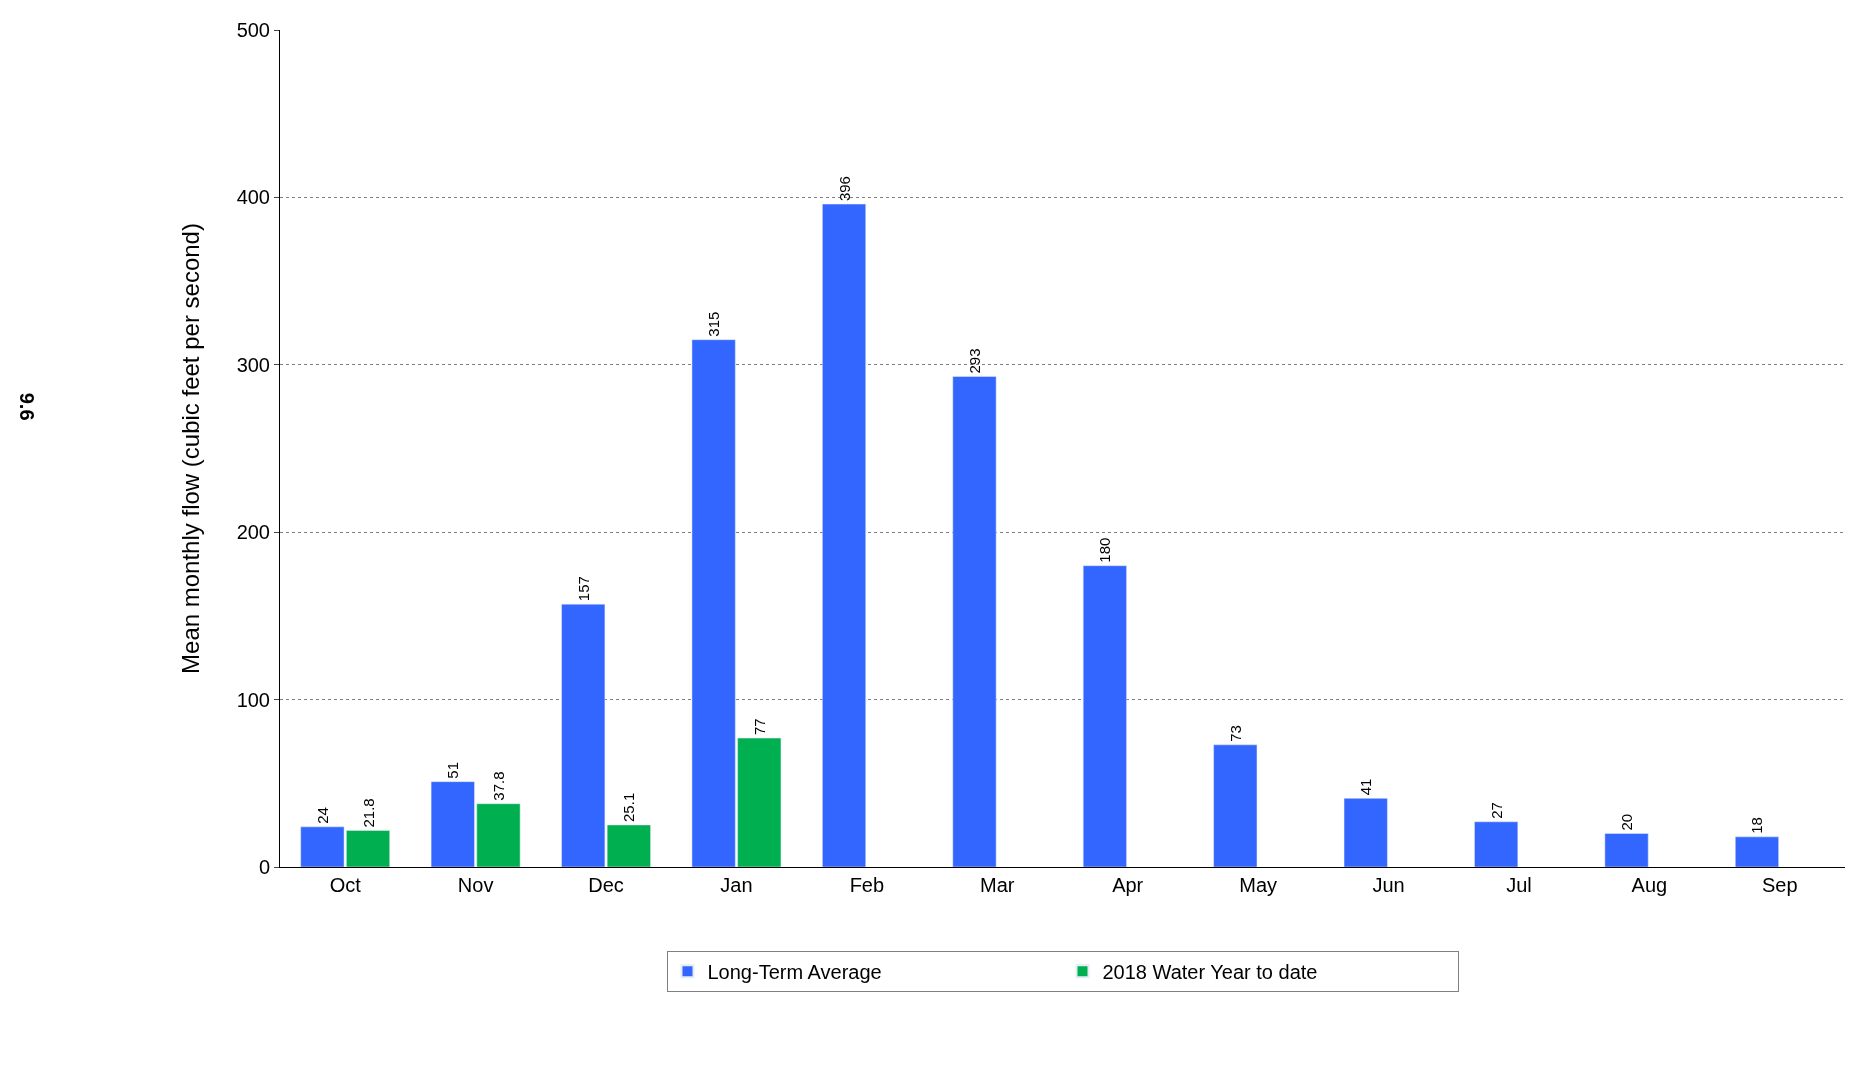  What do you see at coordinates (498, 786) in the screenshot?
I see `data-label: 37.8` at bounding box center [498, 786].